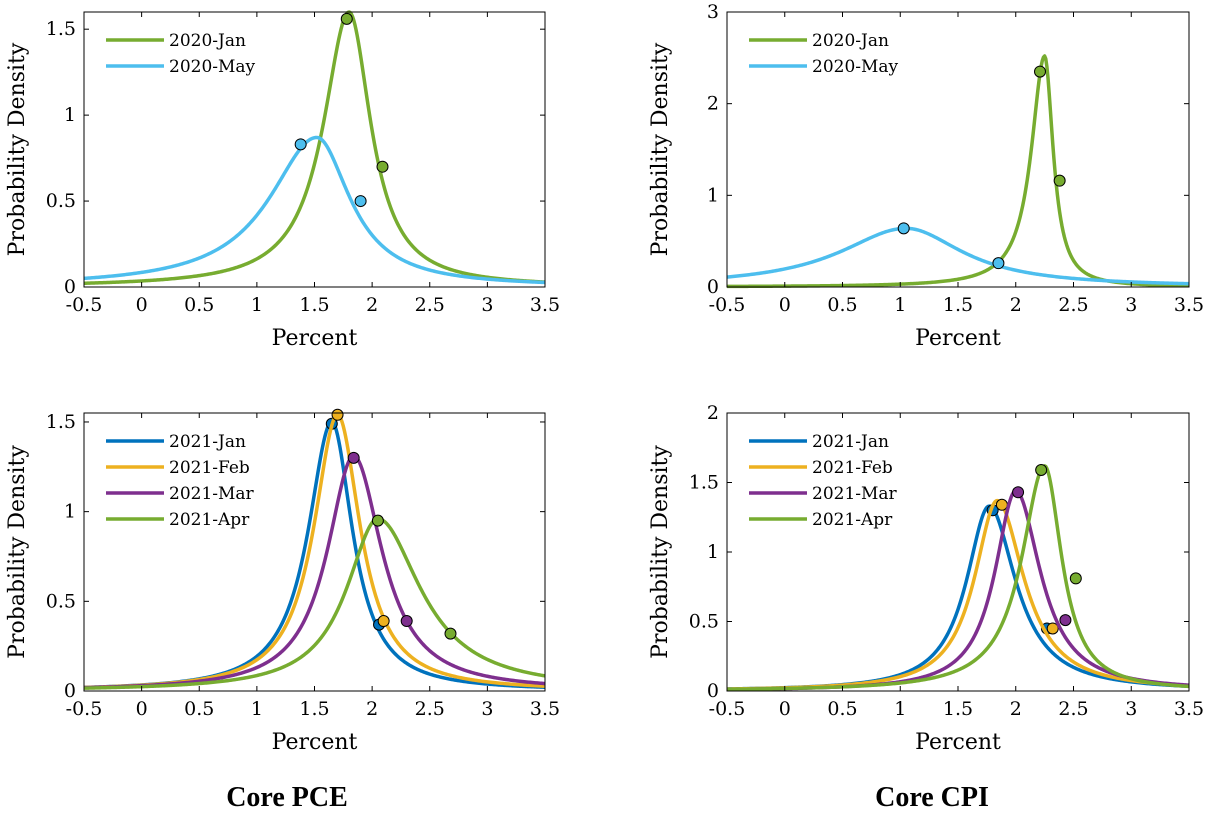  Describe the element at coordinates (958, 597) in the screenshot. I see `series-line-2021-jan` at that location.